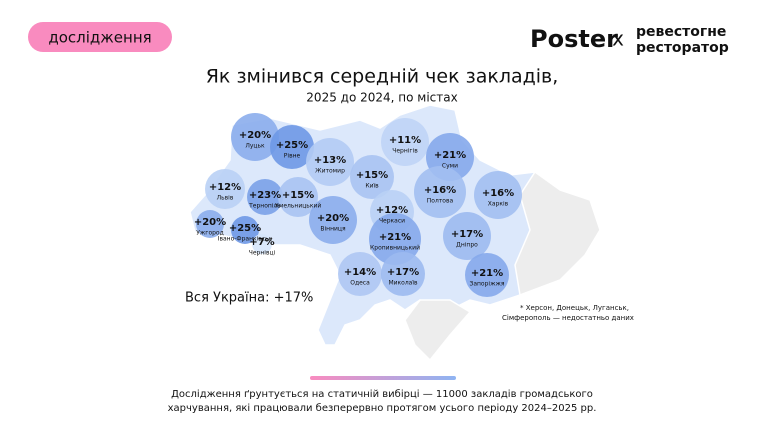  I want to click on region-value: +7%, so click(261, 242).